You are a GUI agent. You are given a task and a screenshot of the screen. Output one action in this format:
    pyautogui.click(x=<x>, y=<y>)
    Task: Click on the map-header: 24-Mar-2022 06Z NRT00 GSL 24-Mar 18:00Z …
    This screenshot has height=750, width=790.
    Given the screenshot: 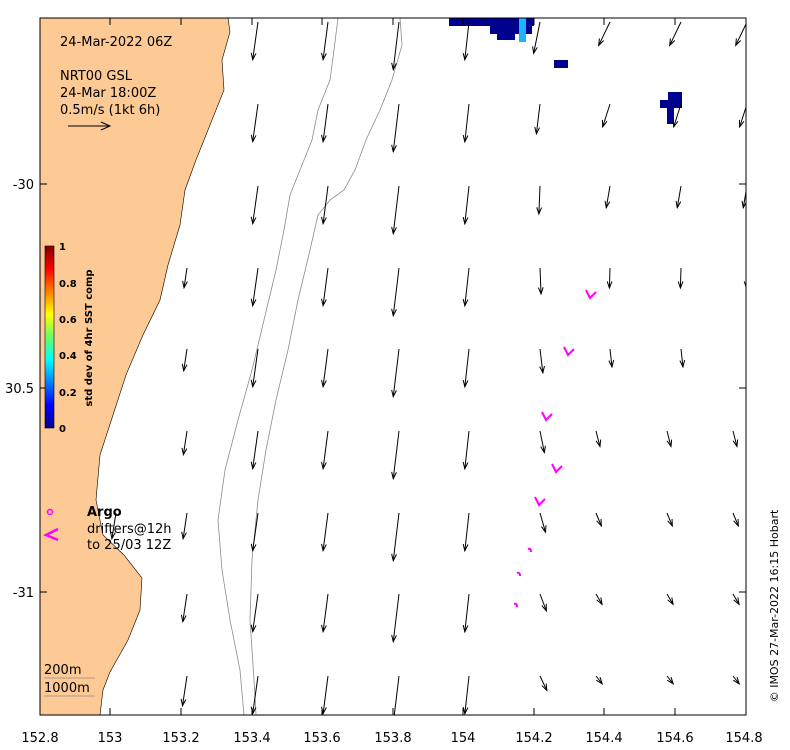 What is the action you would take?
    pyautogui.click(x=116, y=76)
    